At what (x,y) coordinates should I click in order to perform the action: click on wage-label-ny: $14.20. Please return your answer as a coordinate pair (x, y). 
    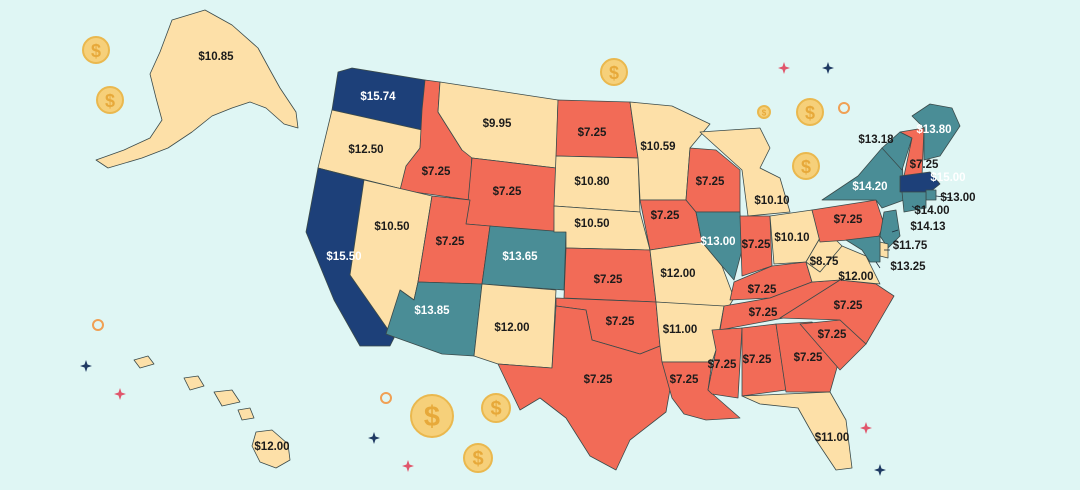
    Looking at the image, I should click on (869, 187).